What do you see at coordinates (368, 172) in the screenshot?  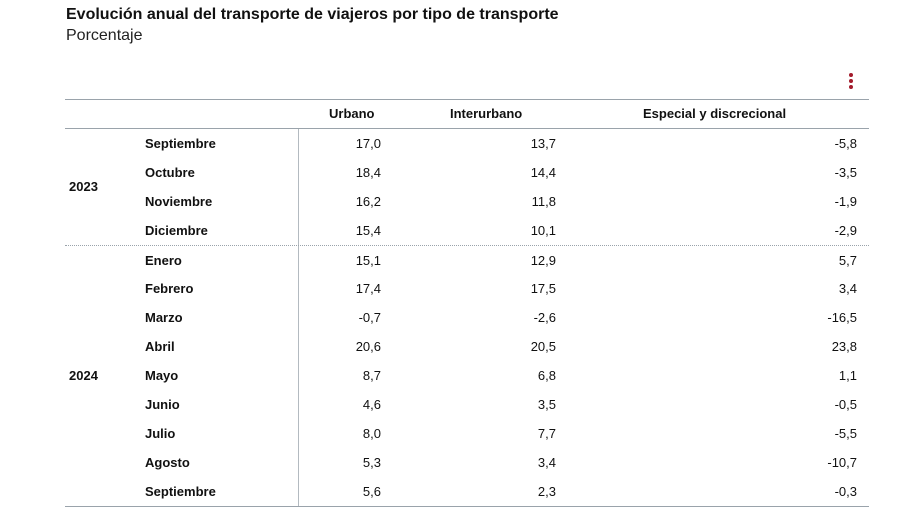 I see `urbano-value: 18,4` at bounding box center [368, 172].